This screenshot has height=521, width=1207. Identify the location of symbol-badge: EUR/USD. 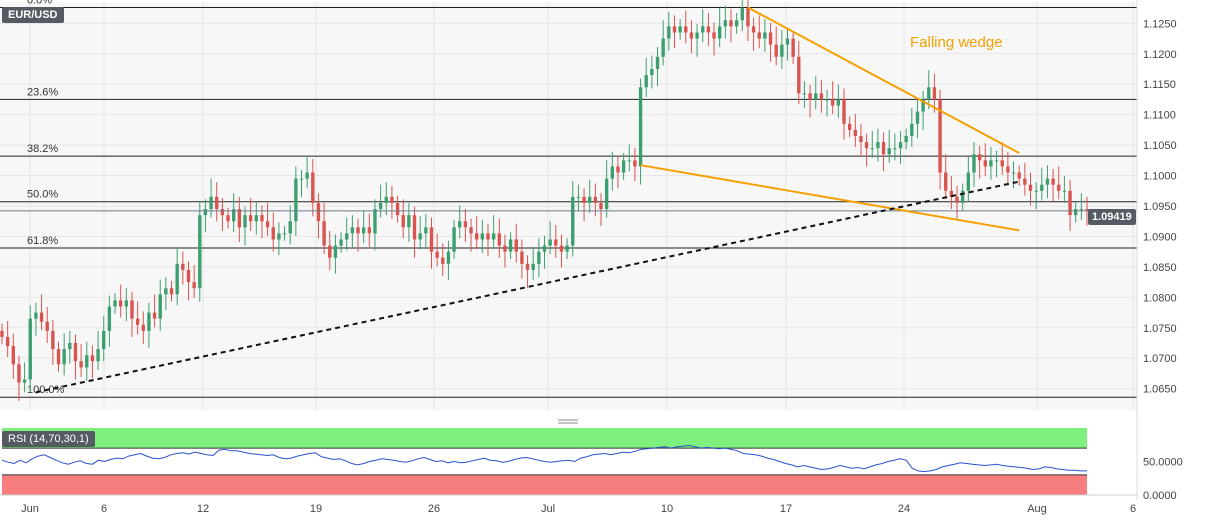
(33, 15).